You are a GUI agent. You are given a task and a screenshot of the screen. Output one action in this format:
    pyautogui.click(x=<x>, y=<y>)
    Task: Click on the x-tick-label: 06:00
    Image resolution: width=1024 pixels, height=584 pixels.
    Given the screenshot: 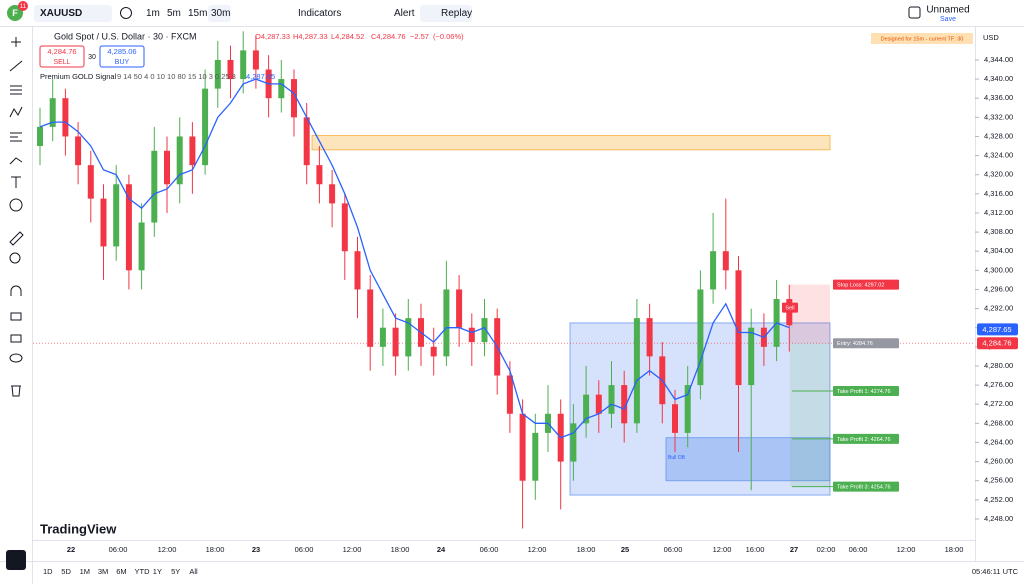 What is the action you would take?
    pyautogui.click(x=858, y=549)
    